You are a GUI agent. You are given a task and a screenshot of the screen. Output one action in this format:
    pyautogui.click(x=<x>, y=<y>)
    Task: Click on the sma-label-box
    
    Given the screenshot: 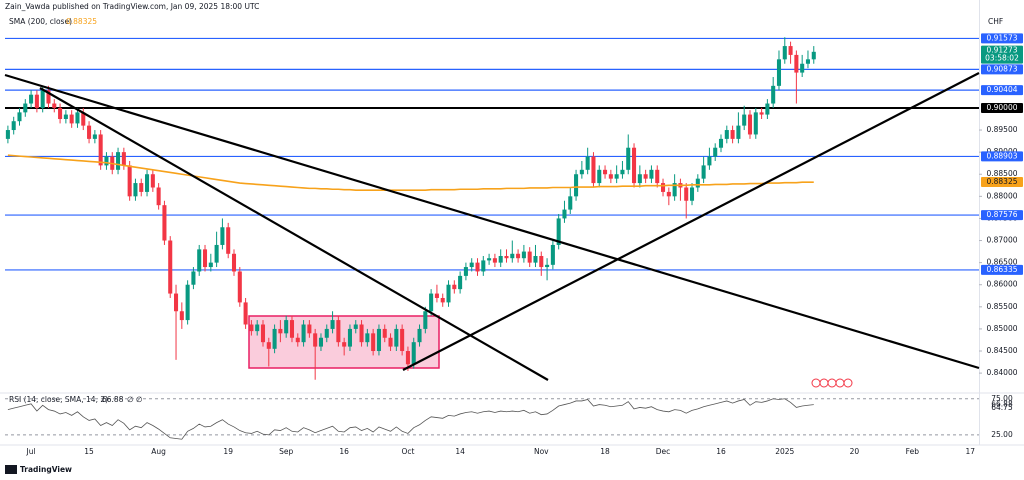 What is the action you would take?
    pyautogui.click(x=1002, y=181)
    